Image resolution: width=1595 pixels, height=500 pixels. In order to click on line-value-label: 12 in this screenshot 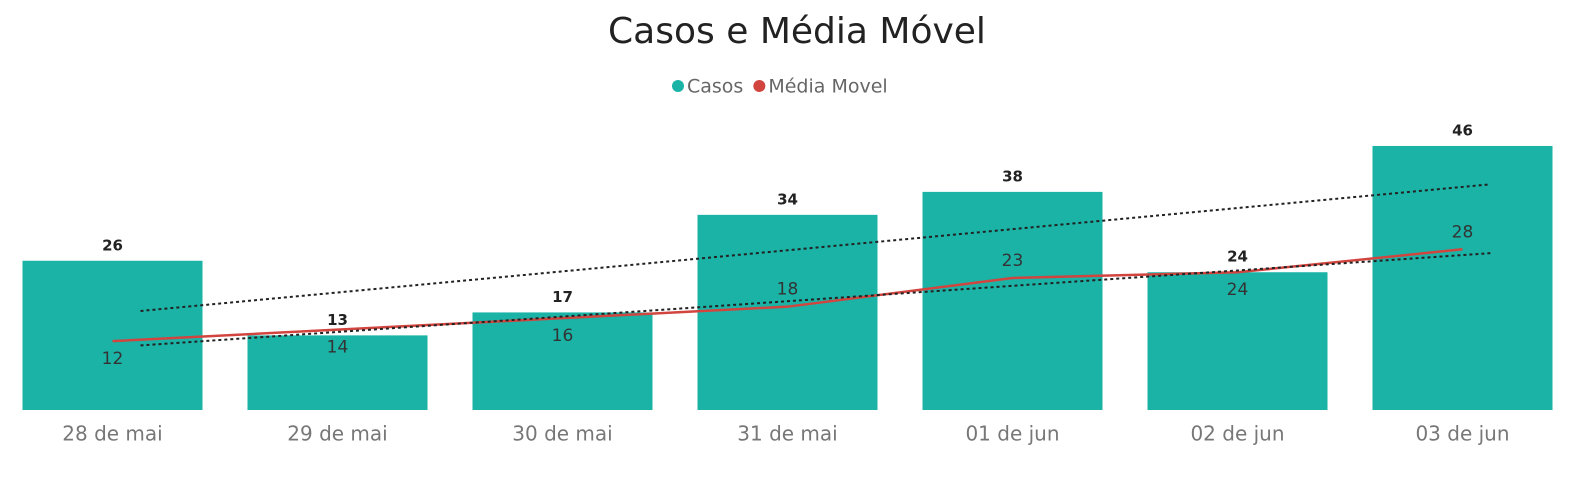, I will do `click(113, 359)`.